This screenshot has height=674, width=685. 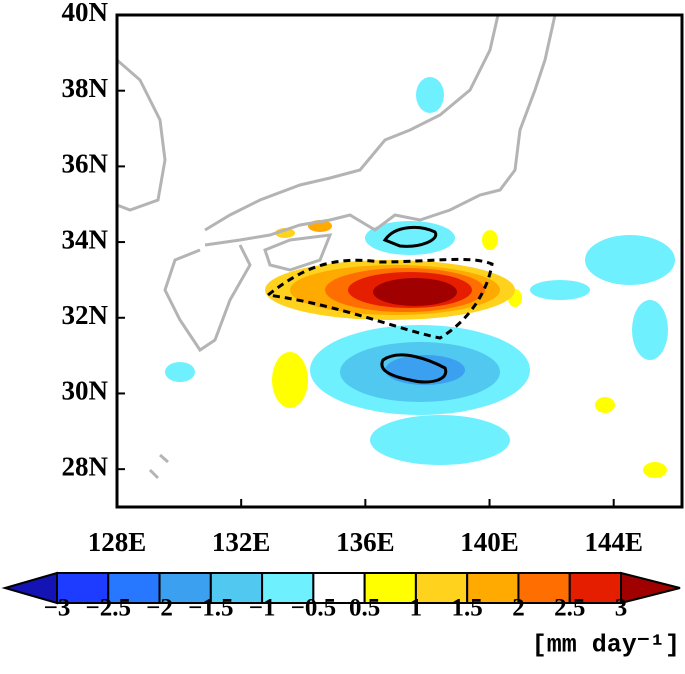 I want to click on colorbar-label: −3, so click(x=57, y=608).